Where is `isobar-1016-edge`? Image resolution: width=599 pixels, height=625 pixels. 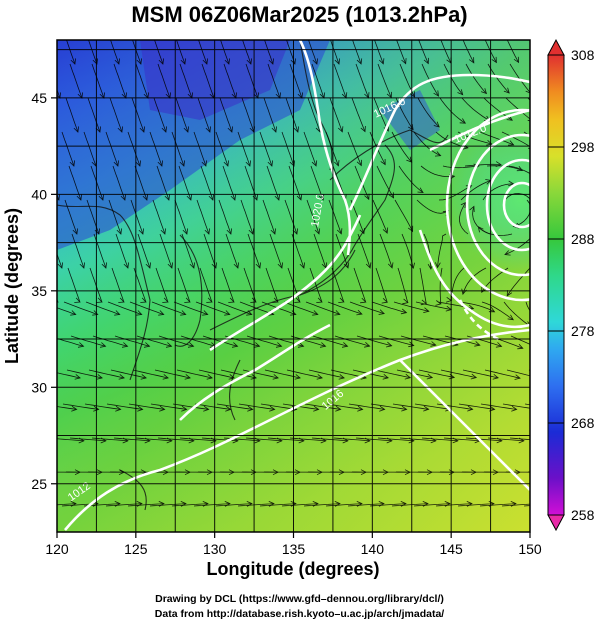
isobar-1016-edge is located at coordinates (474, 279).